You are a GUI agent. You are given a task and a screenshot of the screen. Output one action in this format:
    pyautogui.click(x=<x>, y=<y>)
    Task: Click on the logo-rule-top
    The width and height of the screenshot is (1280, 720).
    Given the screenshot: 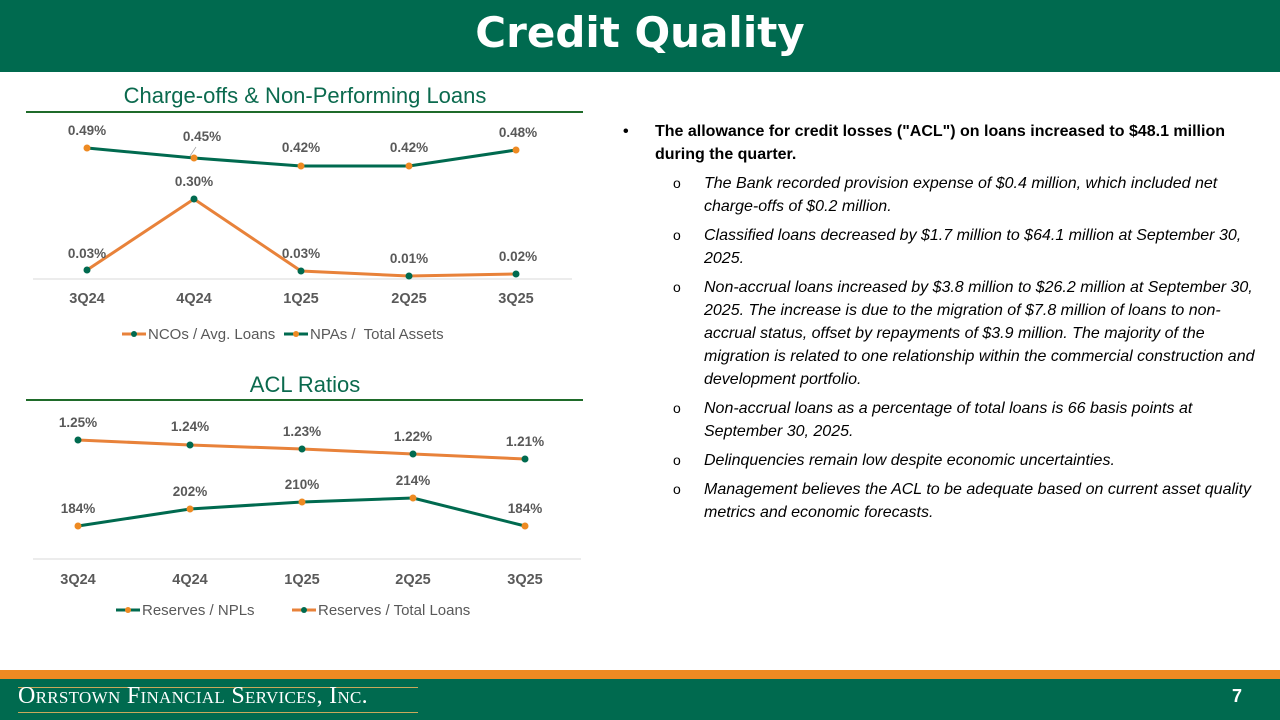 What is the action you would take?
    pyautogui.click(x=218, y=687)
    